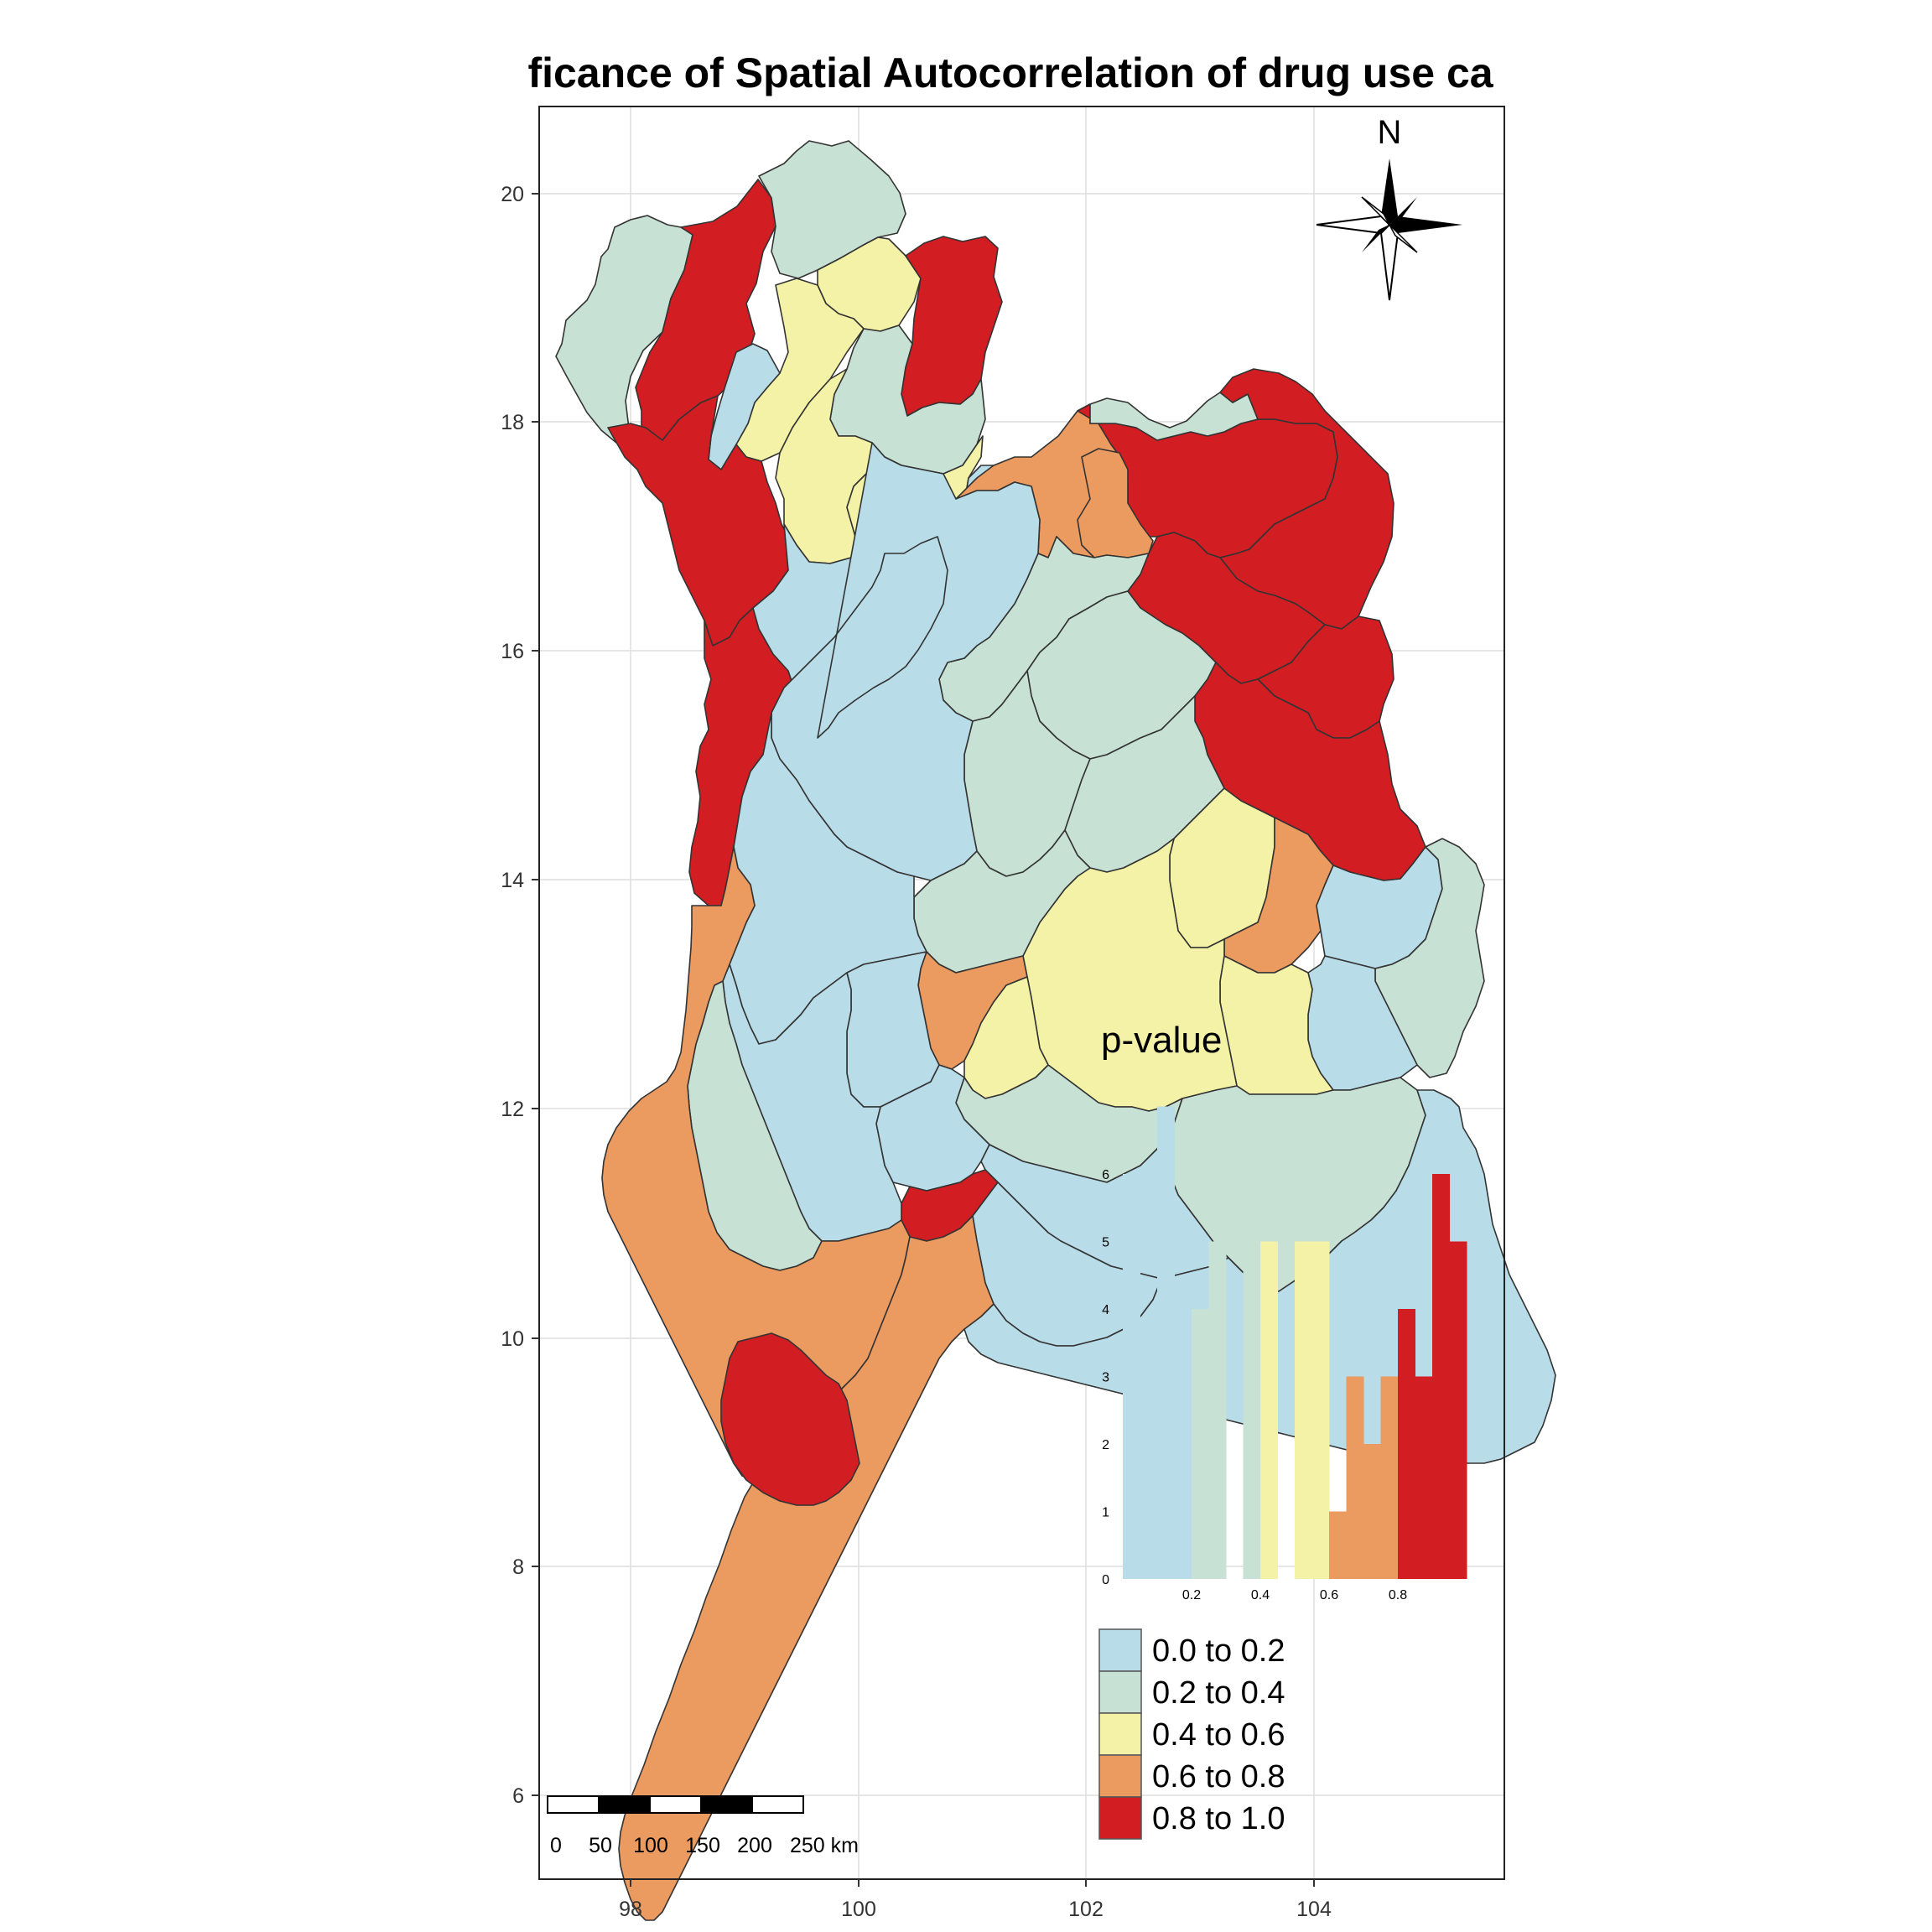 This screenshot has width=1932, height=1932. I want to click on histogram-y-axis: 0 1 2 3 4 5 6, so click(1105, 1377).